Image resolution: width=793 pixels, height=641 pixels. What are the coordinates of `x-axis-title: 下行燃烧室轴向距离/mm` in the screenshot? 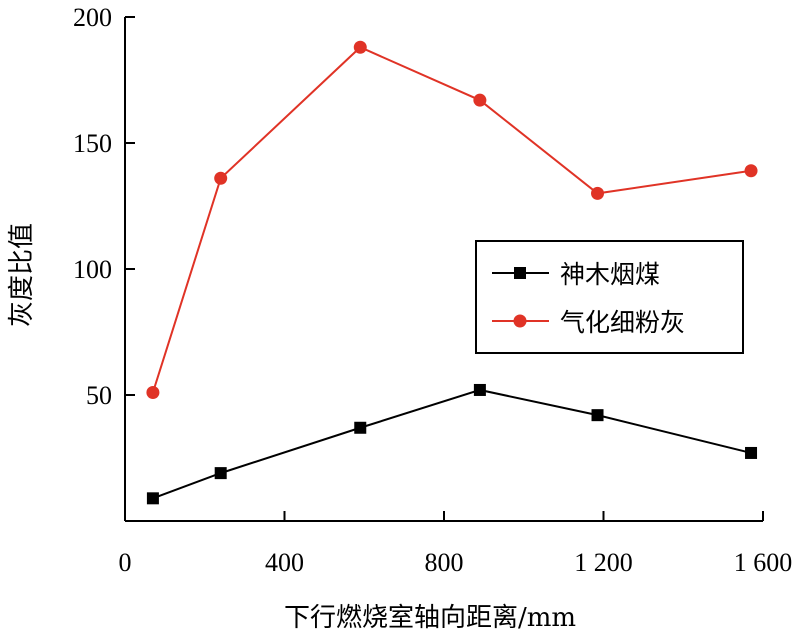 It's located at (430, 618).